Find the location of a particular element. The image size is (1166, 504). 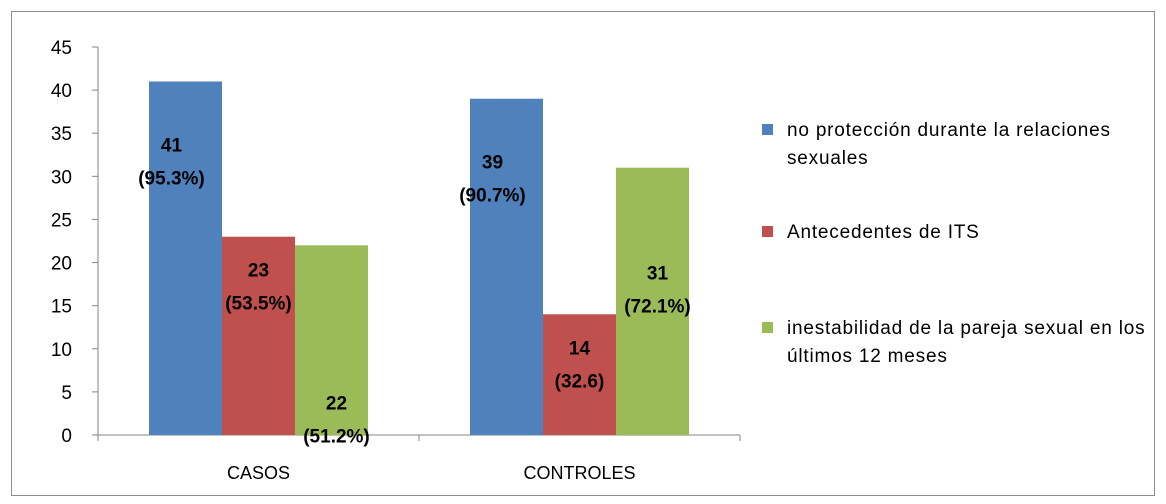

data-label: 14 is located at coordinates (580, 348).